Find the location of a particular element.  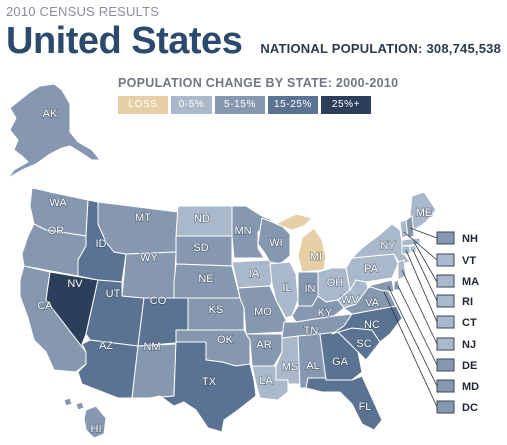

label-SD: SD is located at coordinates (200, 248).